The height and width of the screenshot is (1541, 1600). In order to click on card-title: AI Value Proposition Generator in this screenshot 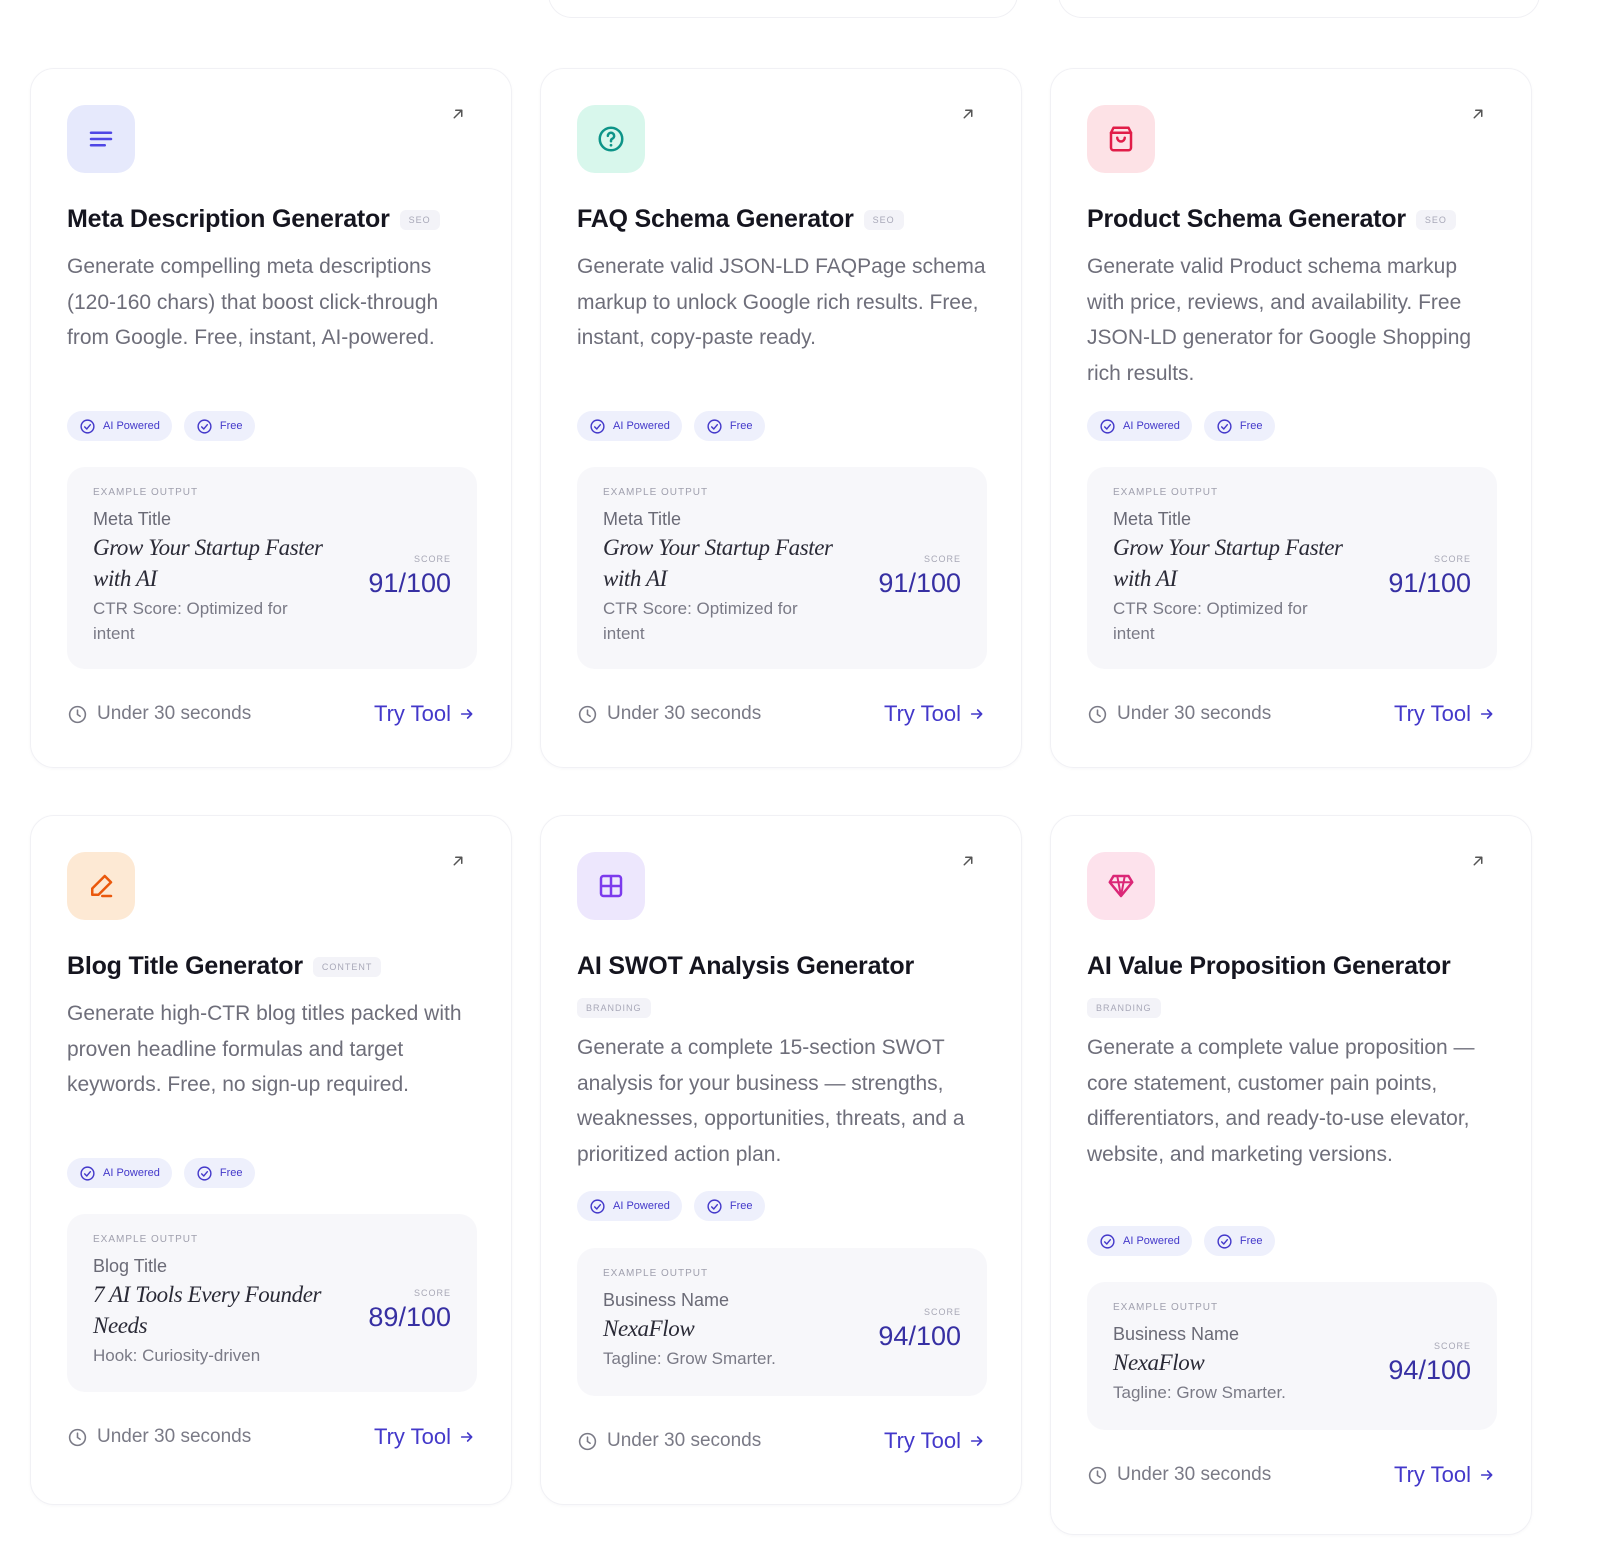, I will do `click(1269, 966)`.